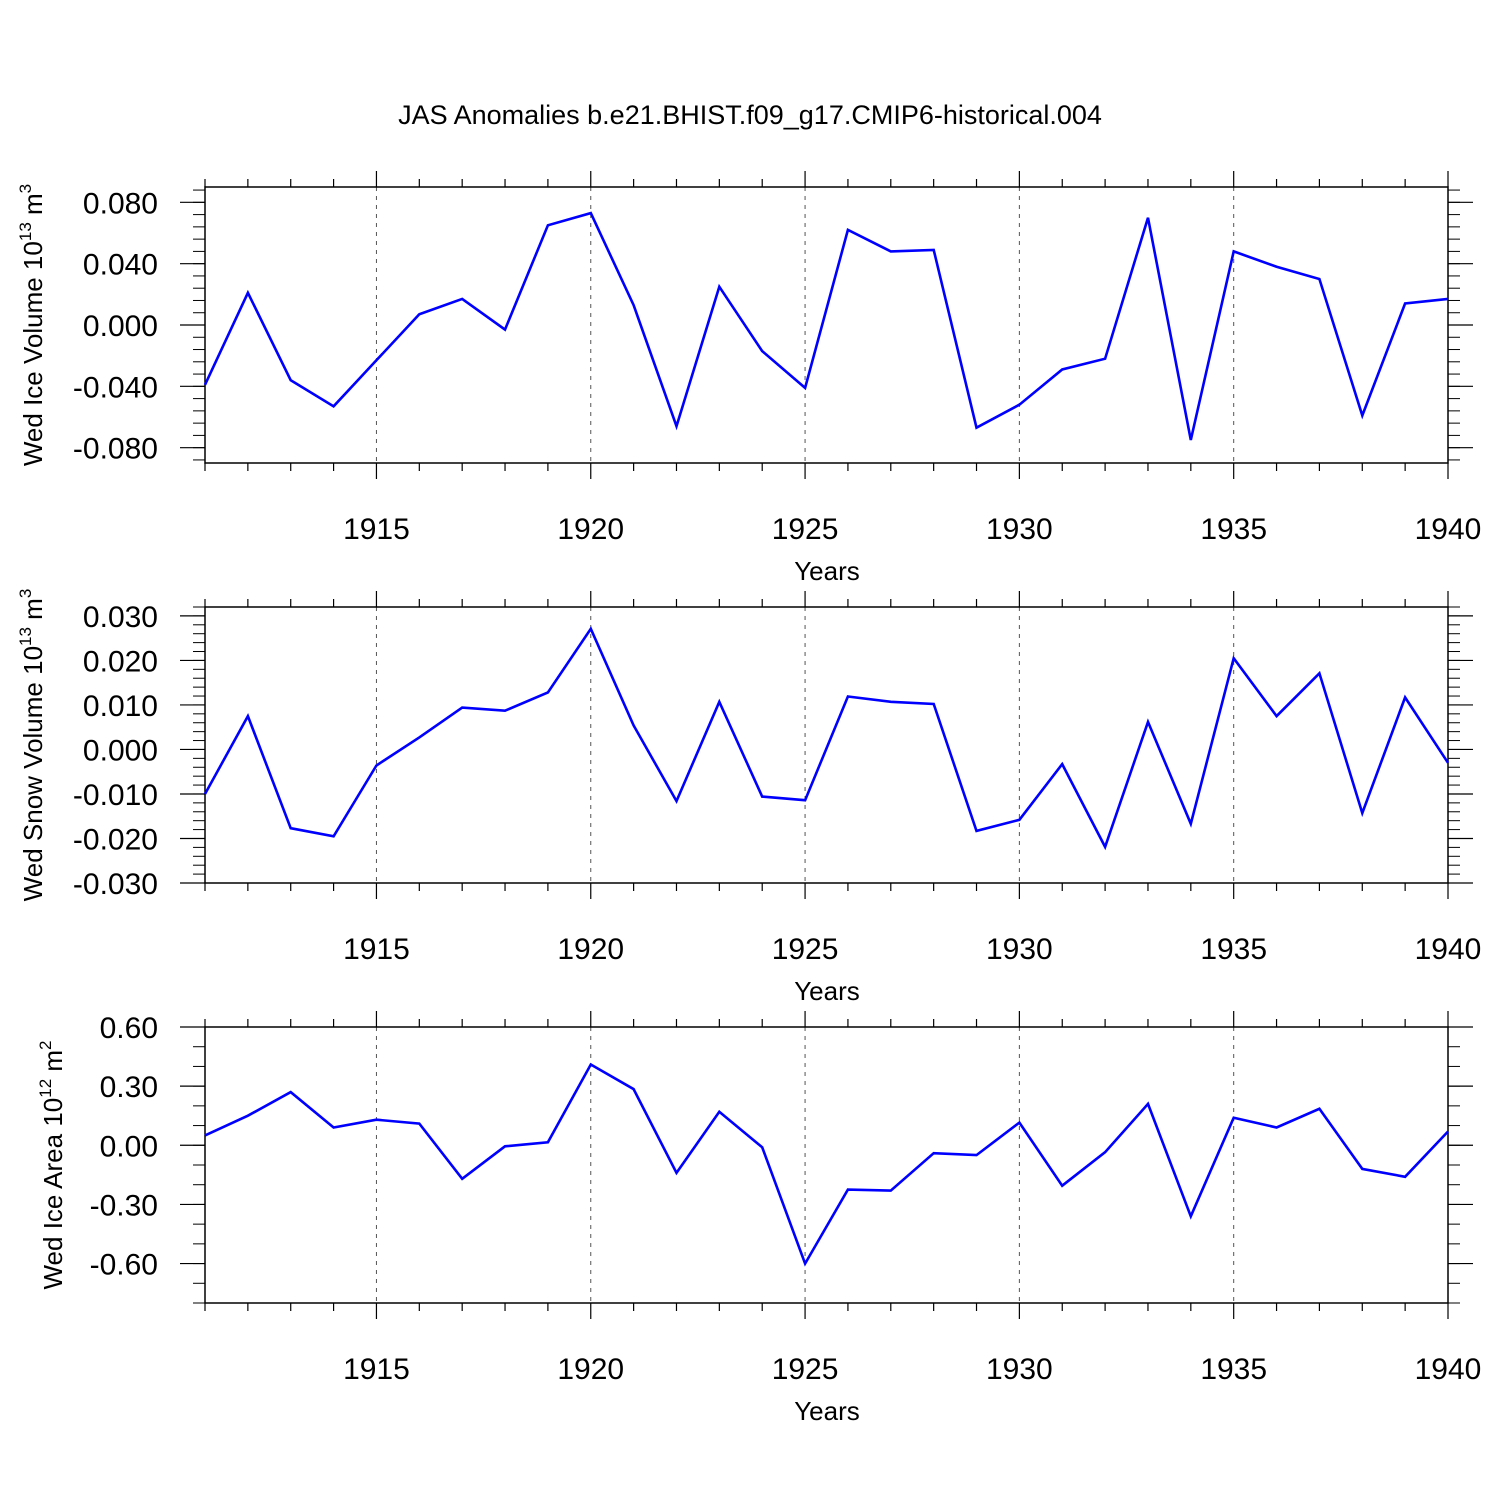 Image resolution: width=1500 pixels, height=1500 pixels. What do you see at coordinates (115, 839) in the screenshot?
I see `y-tick-label: -0.020` at bounding box center [115, 839].